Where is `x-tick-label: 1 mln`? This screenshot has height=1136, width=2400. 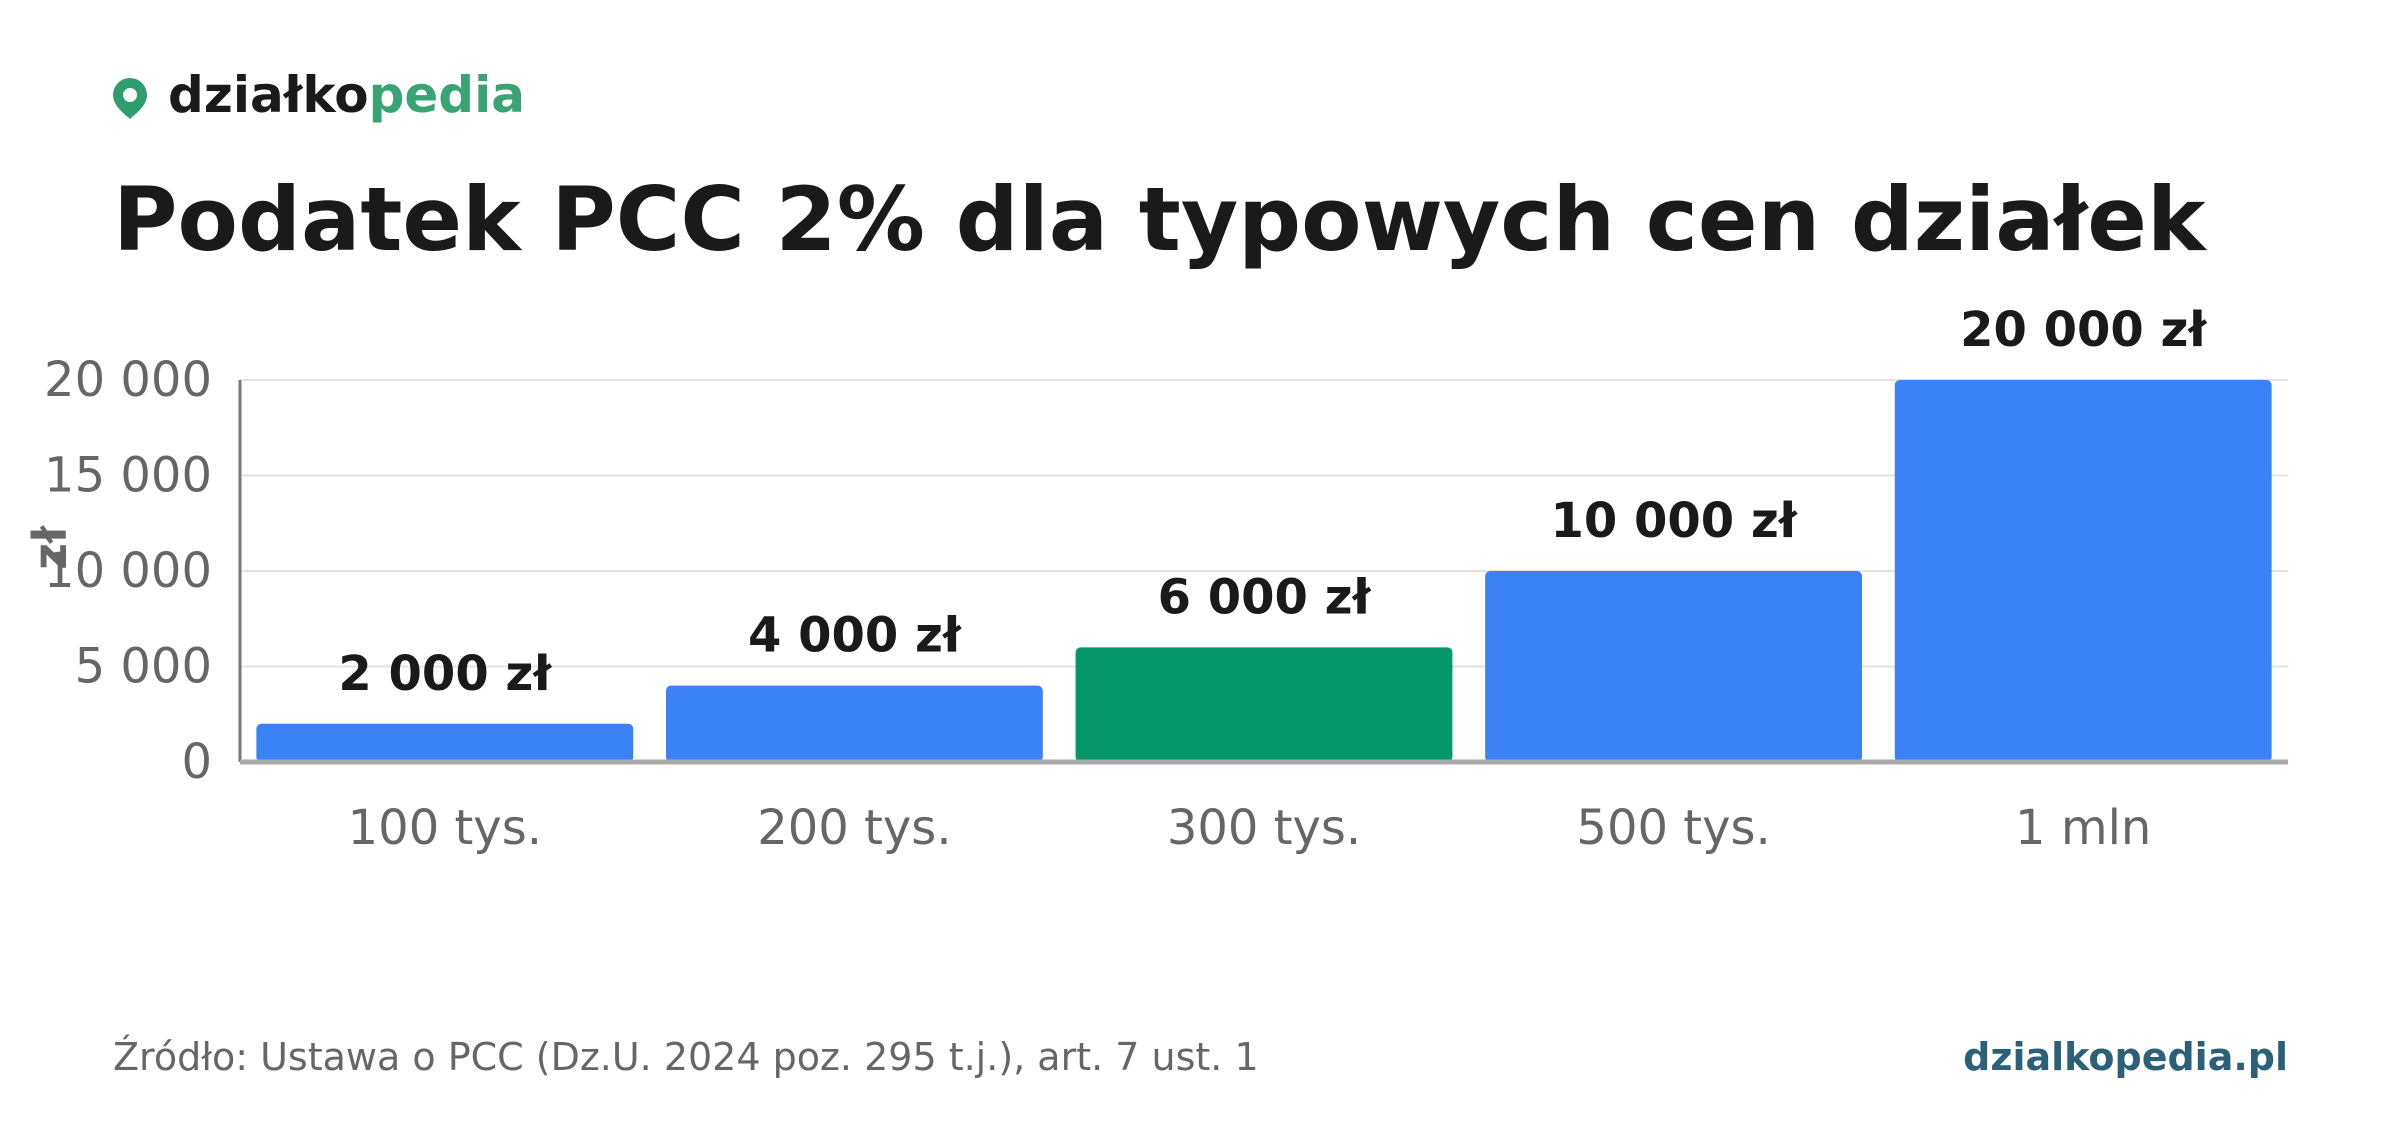 x-tick-label: 1 mln is located at coordinates (2083, 828).